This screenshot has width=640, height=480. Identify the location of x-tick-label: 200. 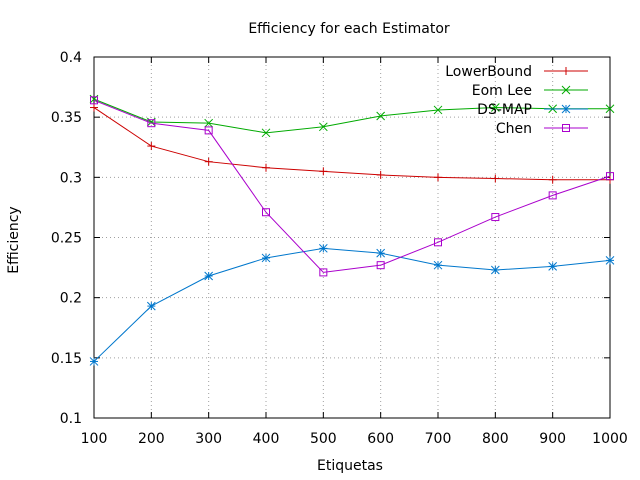
(151, 439).